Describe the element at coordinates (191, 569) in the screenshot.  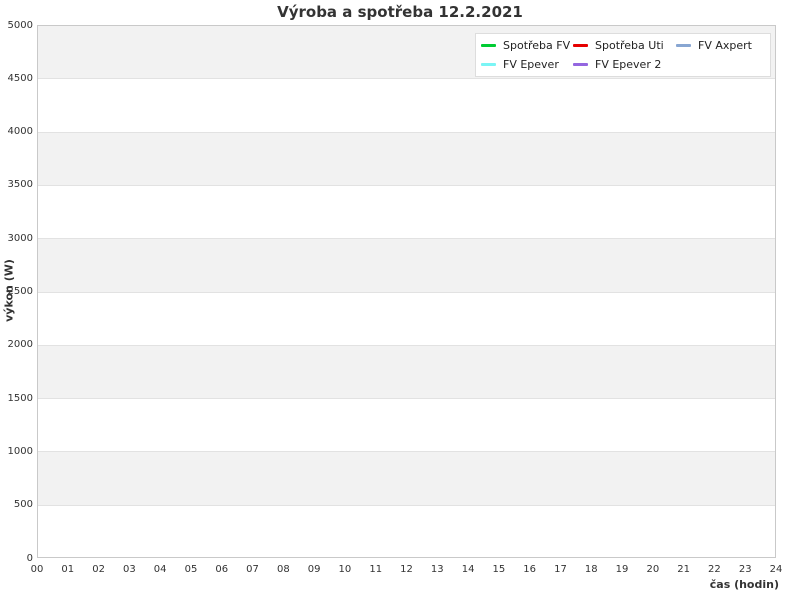
I see `x-tick-label: 05` at that location.